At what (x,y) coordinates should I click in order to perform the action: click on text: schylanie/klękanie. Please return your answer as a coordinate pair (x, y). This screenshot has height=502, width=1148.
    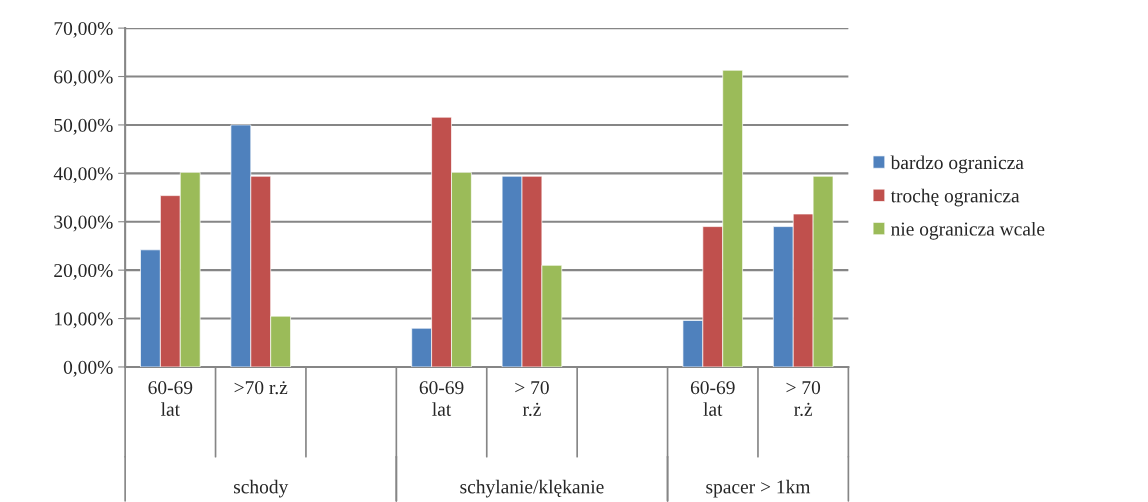
    Looking at the image, I should click on (532, 488).